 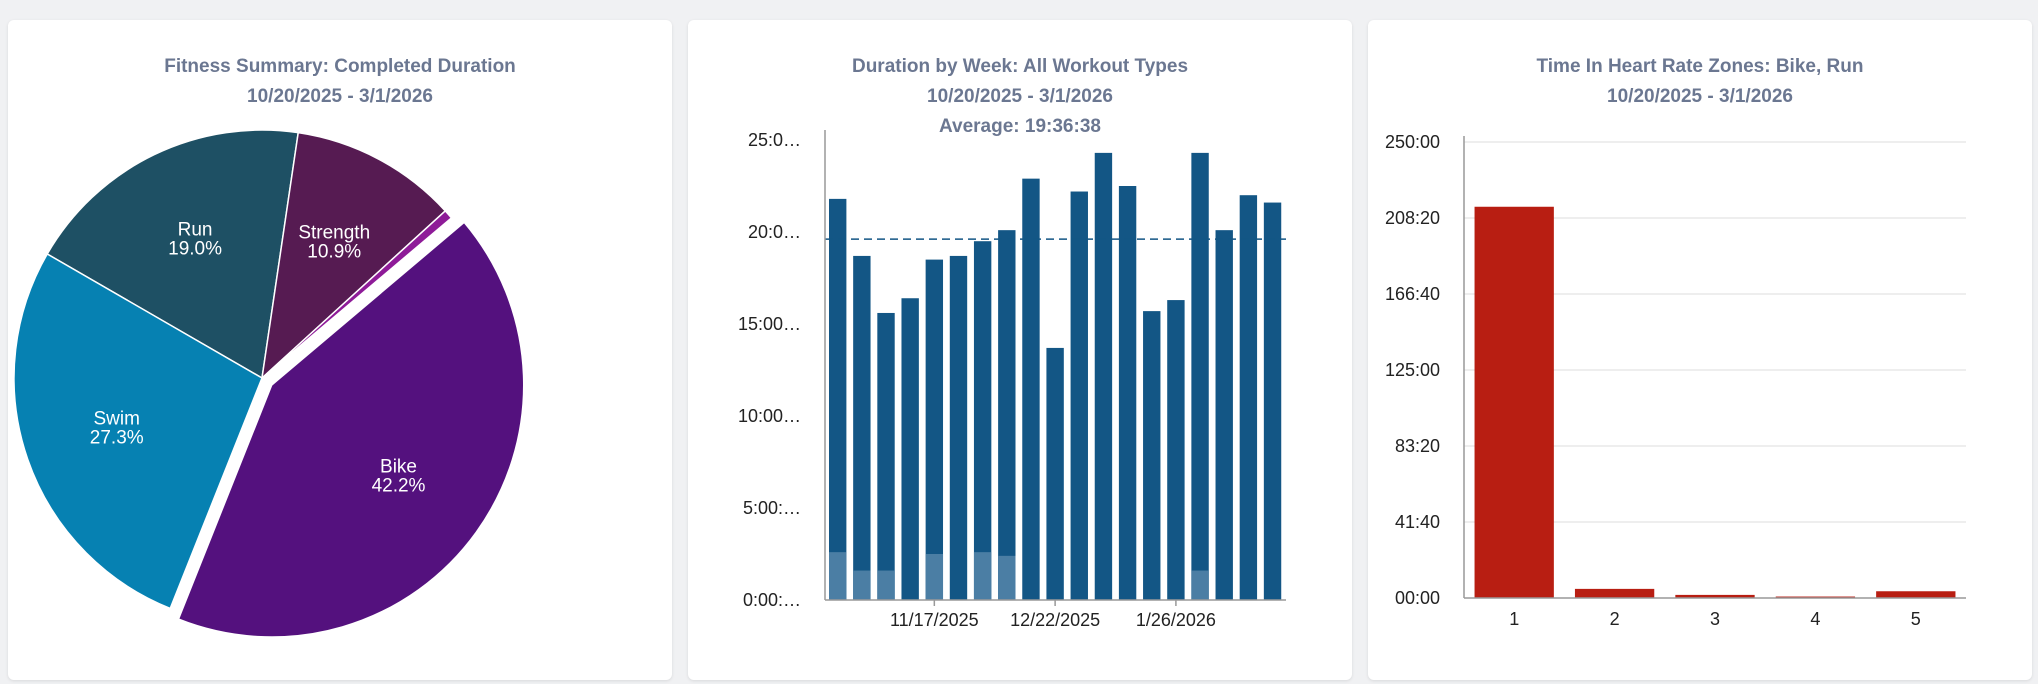 What do you see at coordinates (1417, 522) in the screenshot?
I see `y-tick-label: 41:40` at bounding box center [1417, 522].